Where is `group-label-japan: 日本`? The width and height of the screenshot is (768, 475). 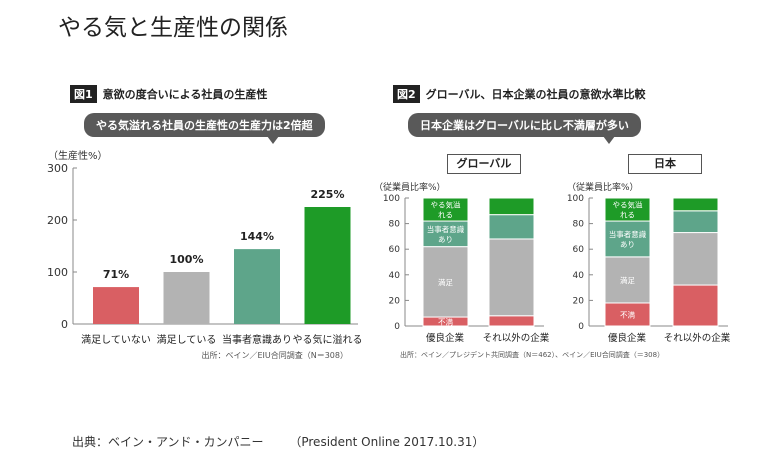 group-label-japan: 日本 is located at coordinates (665, 164).